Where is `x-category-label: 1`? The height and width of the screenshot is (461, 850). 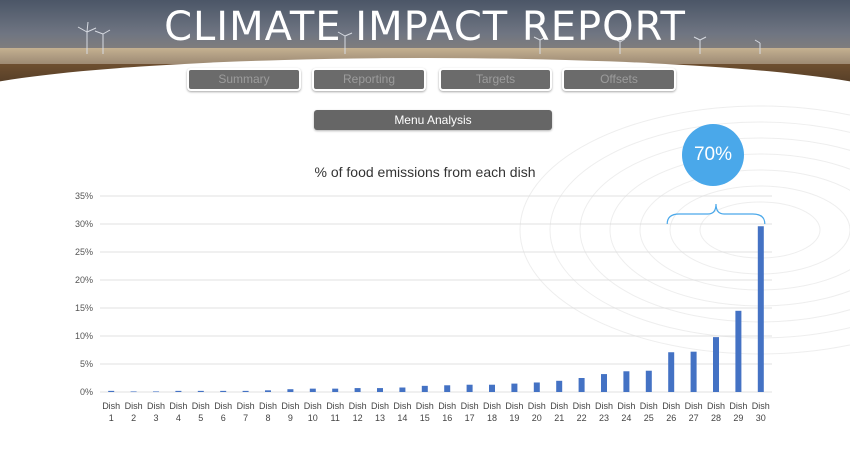
x-category-label: 1 is located at coordinates (111, 418).